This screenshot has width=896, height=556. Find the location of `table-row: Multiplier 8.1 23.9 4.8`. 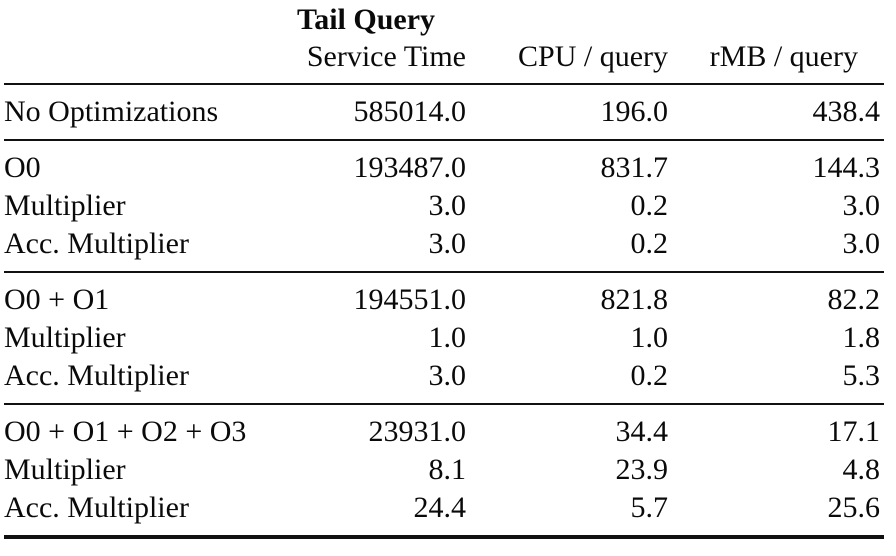

table-row: Multiplier 8.1 23.9 4.8 is located at coordinates (444, 470).